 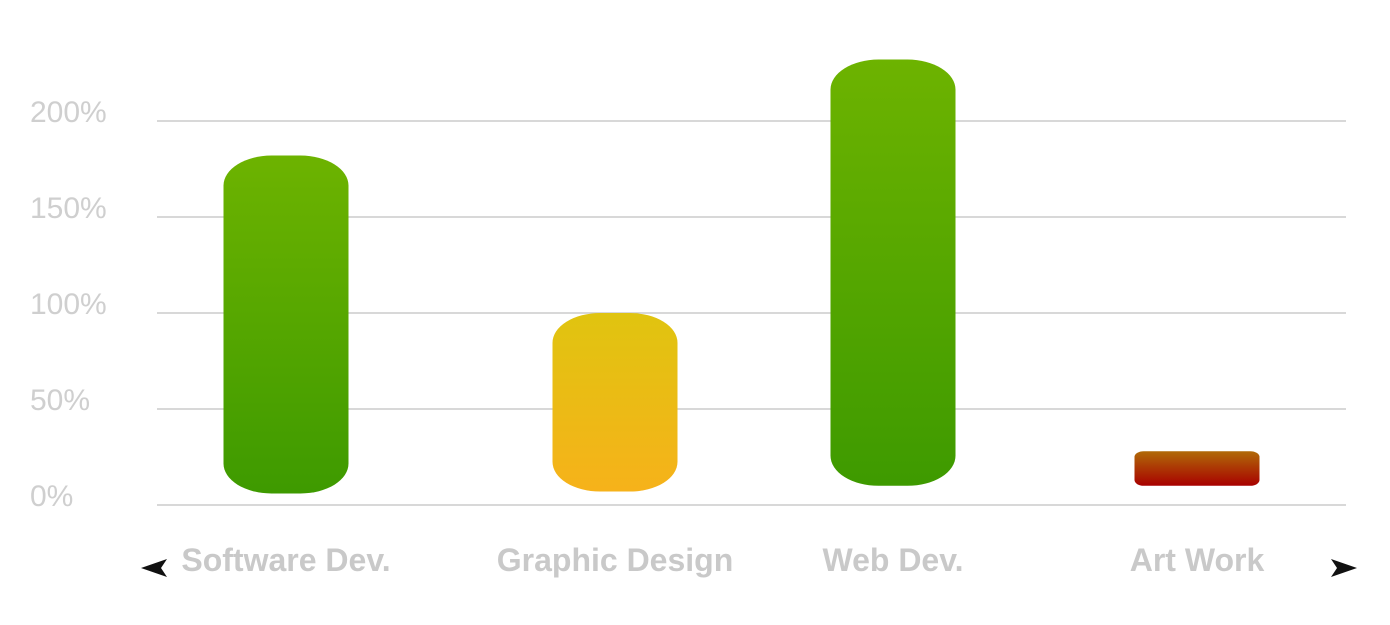 I want to click on right-arrow-icon, so click(x=1344, y=568).